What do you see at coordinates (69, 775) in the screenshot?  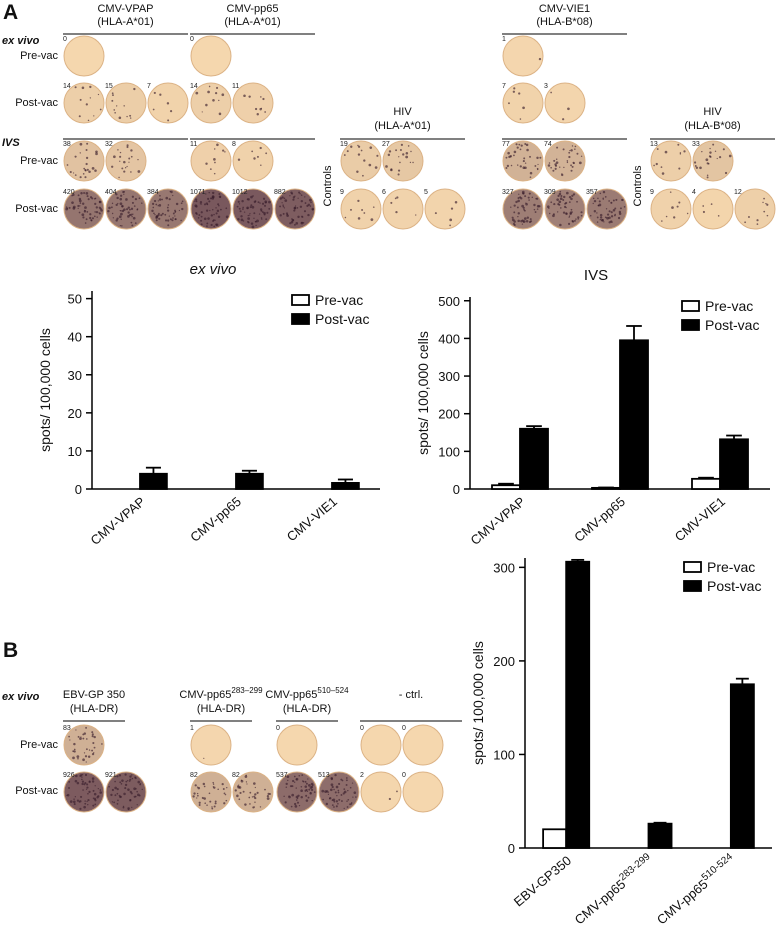 I see `well-count: 926` at bounding box center [69, 775].